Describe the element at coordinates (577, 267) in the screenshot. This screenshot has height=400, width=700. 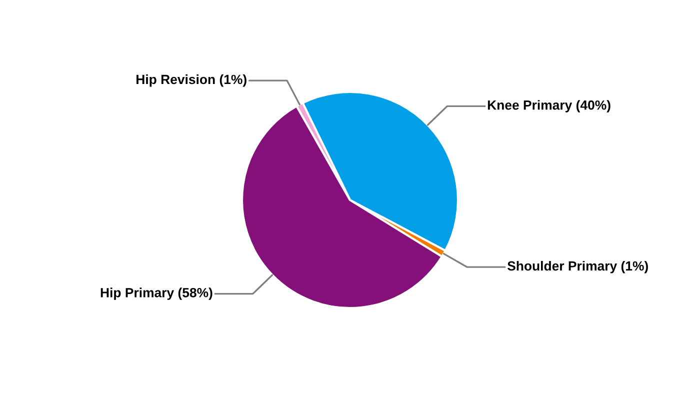
I see `slice-label: Shoulder Primary (1%)` at that location.